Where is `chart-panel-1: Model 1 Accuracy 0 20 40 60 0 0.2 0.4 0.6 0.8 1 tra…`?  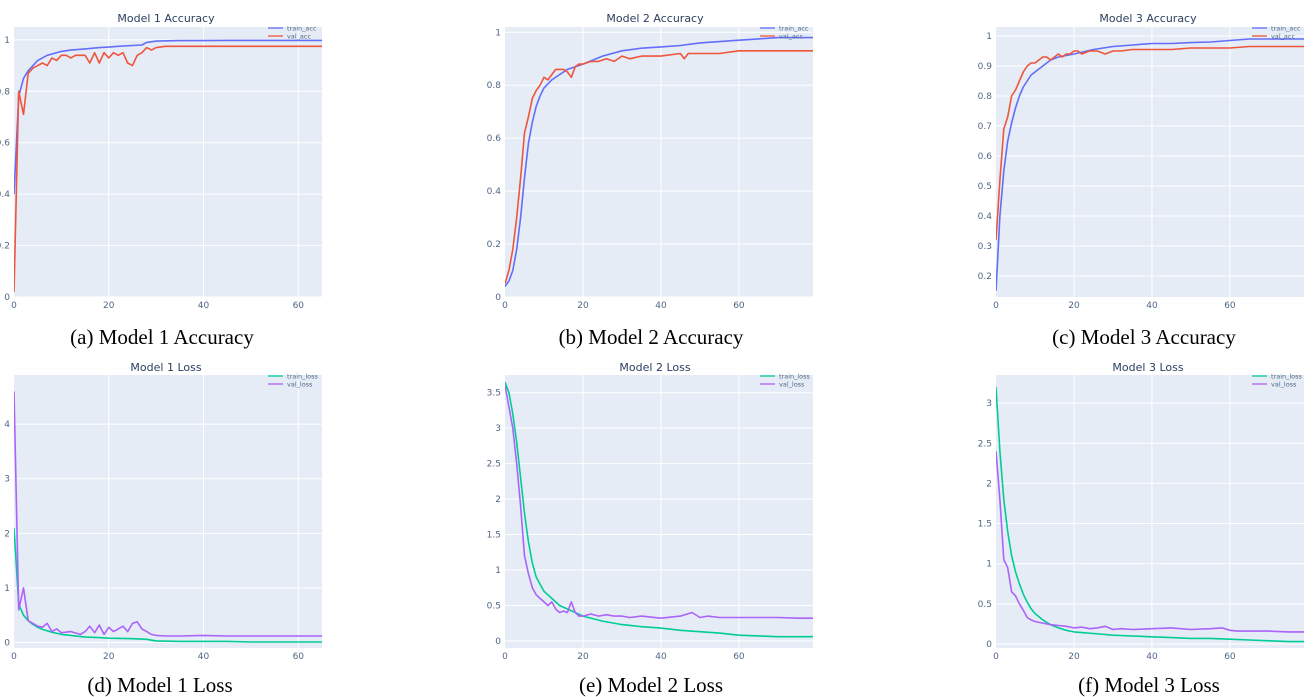 chart-panel-1: Model 1 Accuracy 0 20 40 60 0 0.2 0.4 0.6 0.8 1 tra… is located at coordinates (161, 180).